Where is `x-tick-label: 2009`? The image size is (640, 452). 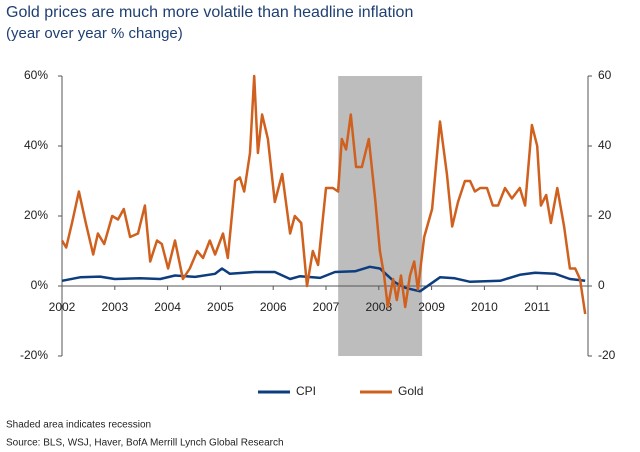 x-tick-label: 2009 is located at coordinates (431, 307).